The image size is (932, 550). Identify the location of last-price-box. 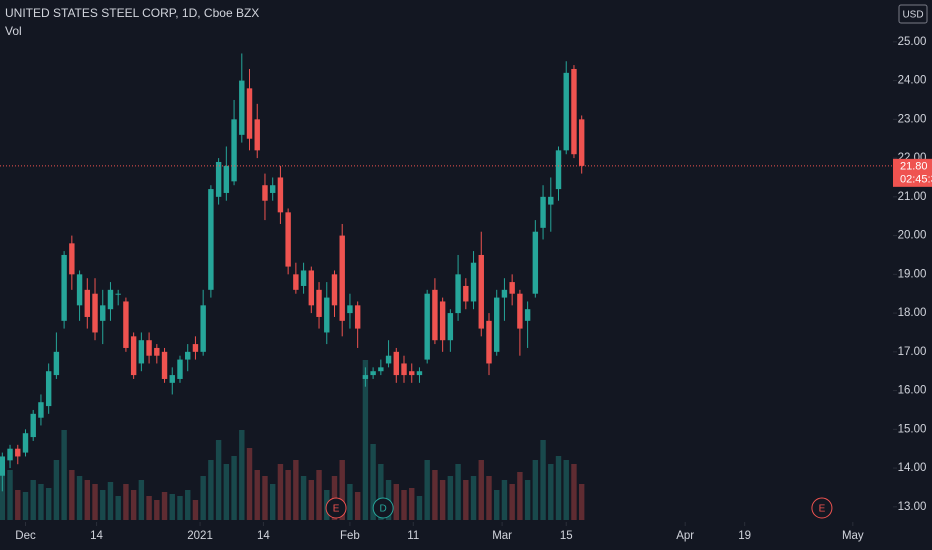
(912, 172).